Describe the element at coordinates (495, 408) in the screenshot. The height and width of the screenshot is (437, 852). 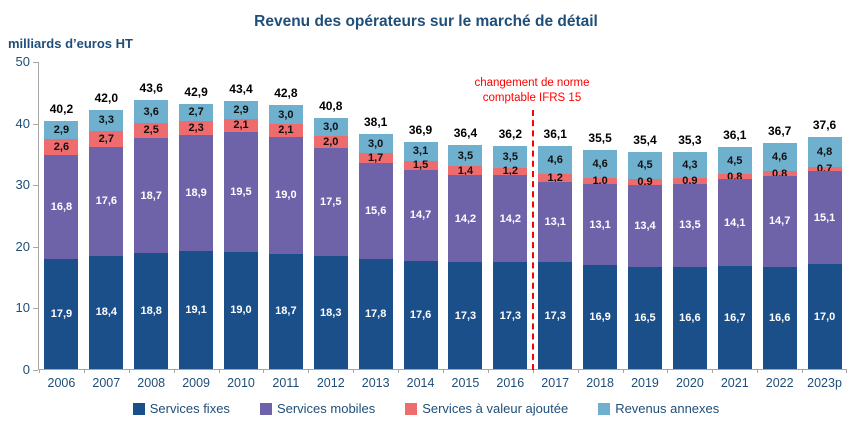
I see `legend-label-services-valeur-ajoutee: Services à valeur ajoutée` at that location.